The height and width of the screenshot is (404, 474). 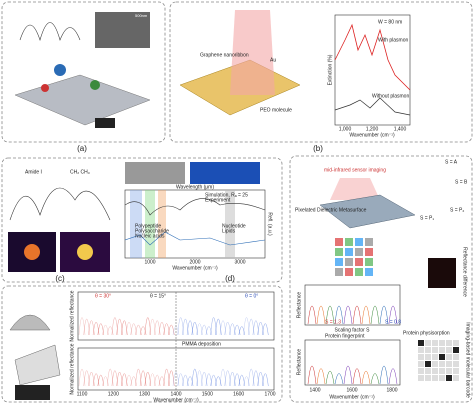 I want to click on light-beam, so click(x=355, y=189).